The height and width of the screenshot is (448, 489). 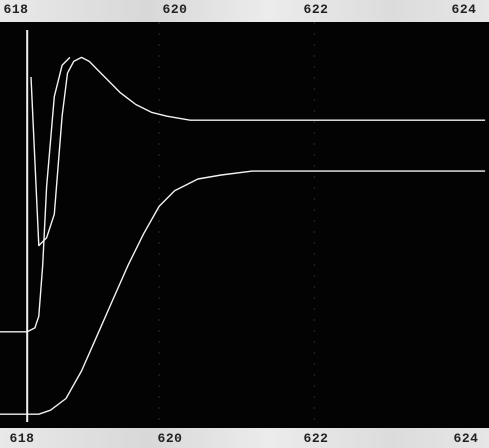 What do you see at coordinates (316, 438) in the screenshot?
I see `bottom-tick-label-622: 622` at bounding box center [316, 438].